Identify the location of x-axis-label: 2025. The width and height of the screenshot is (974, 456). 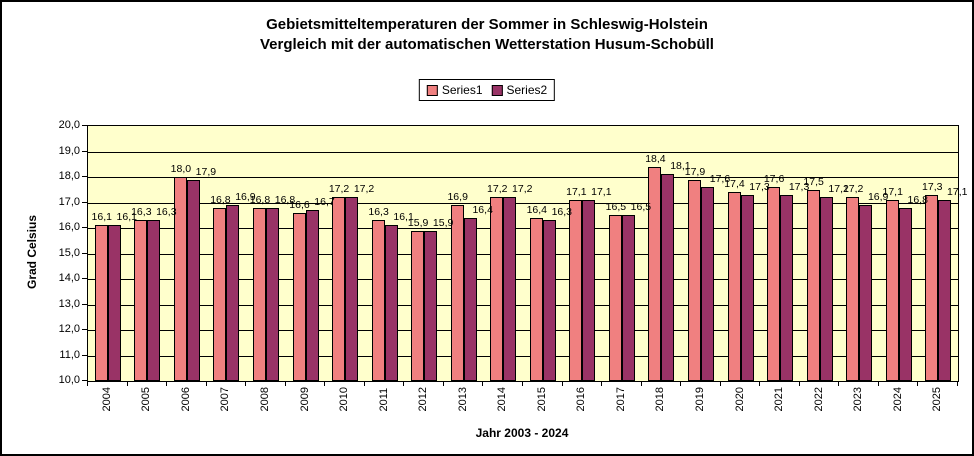
(937, 399).